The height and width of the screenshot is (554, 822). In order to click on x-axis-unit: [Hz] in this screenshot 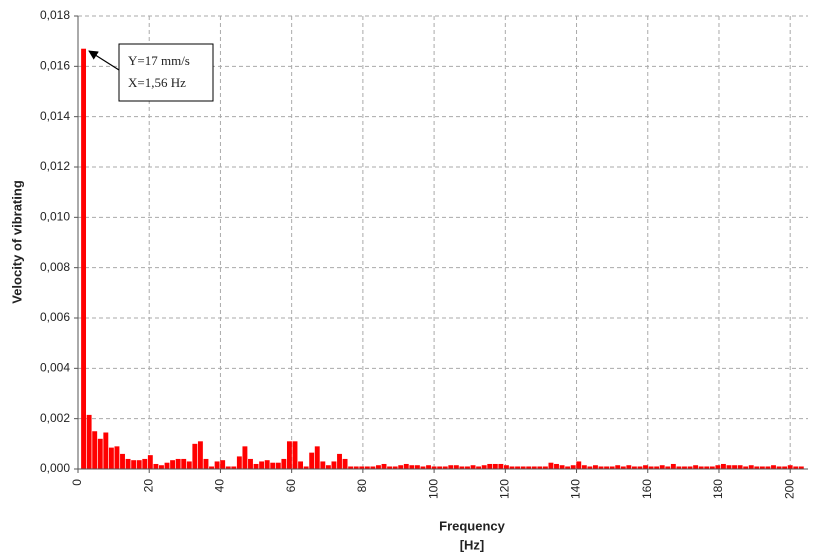, I will do `click(472, 544)`.